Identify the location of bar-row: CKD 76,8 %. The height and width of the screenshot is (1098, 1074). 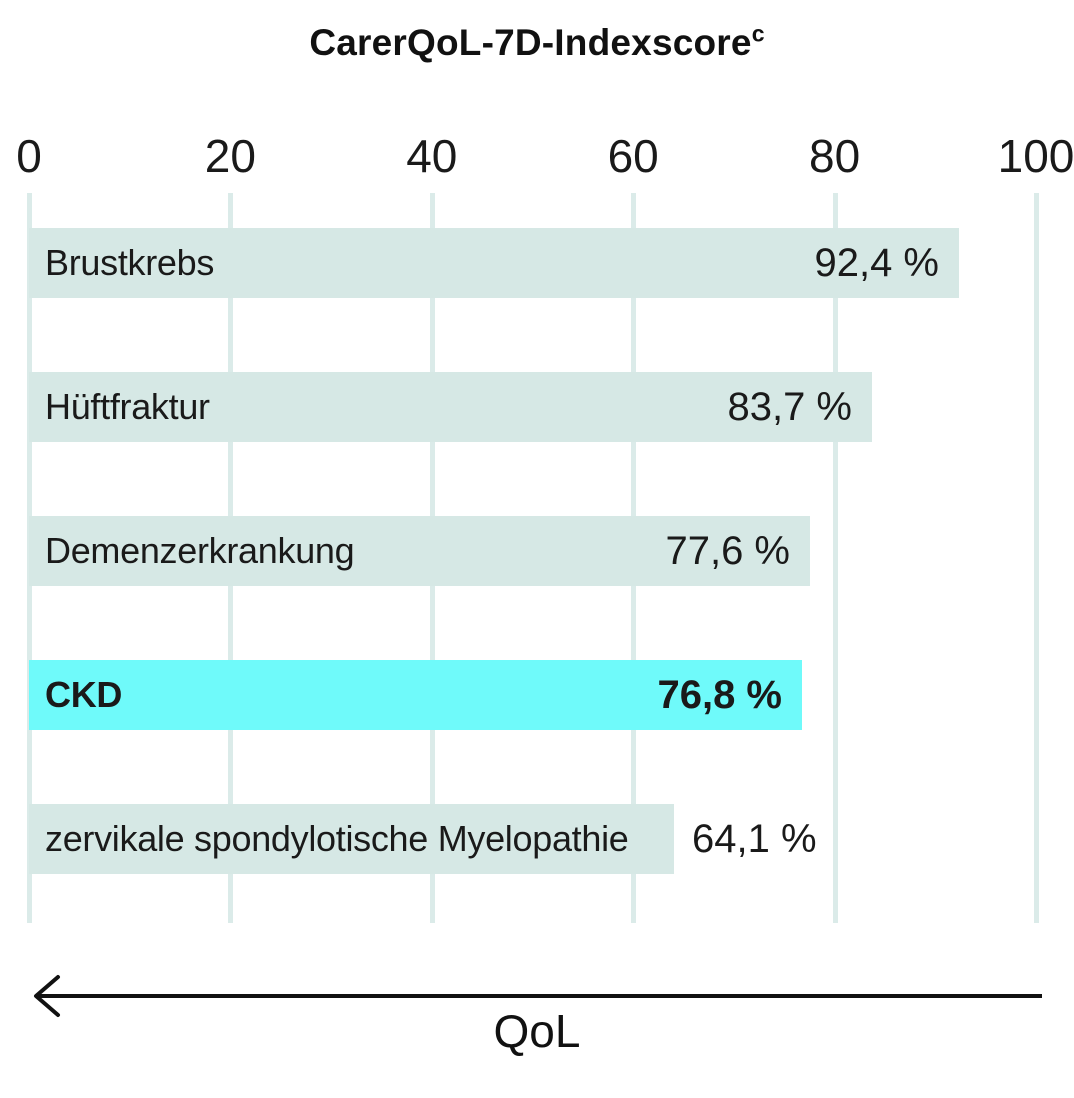
(415, 695).